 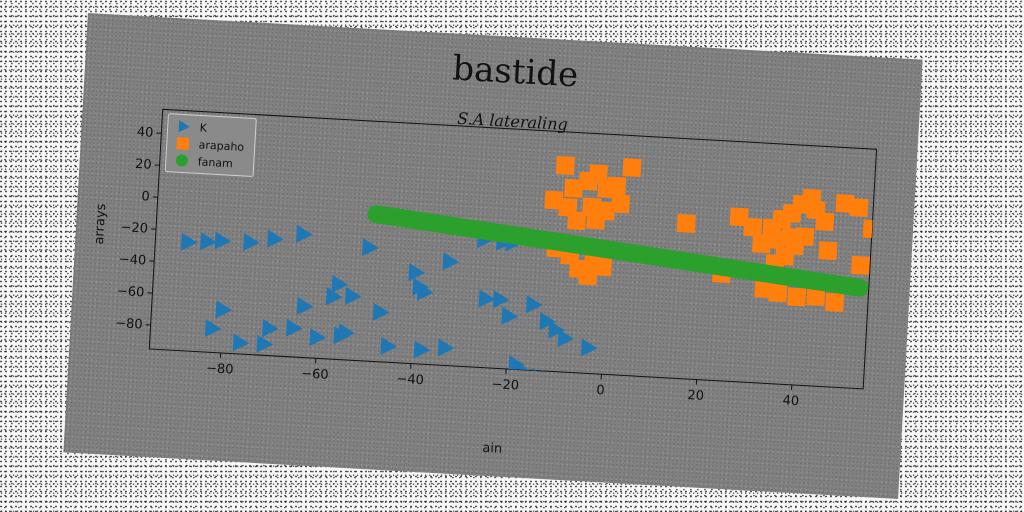 What do you see at coordinates (143, 165) in the screenshot?
I see `y-tick-label: 20` at bounding box center [143, 165].